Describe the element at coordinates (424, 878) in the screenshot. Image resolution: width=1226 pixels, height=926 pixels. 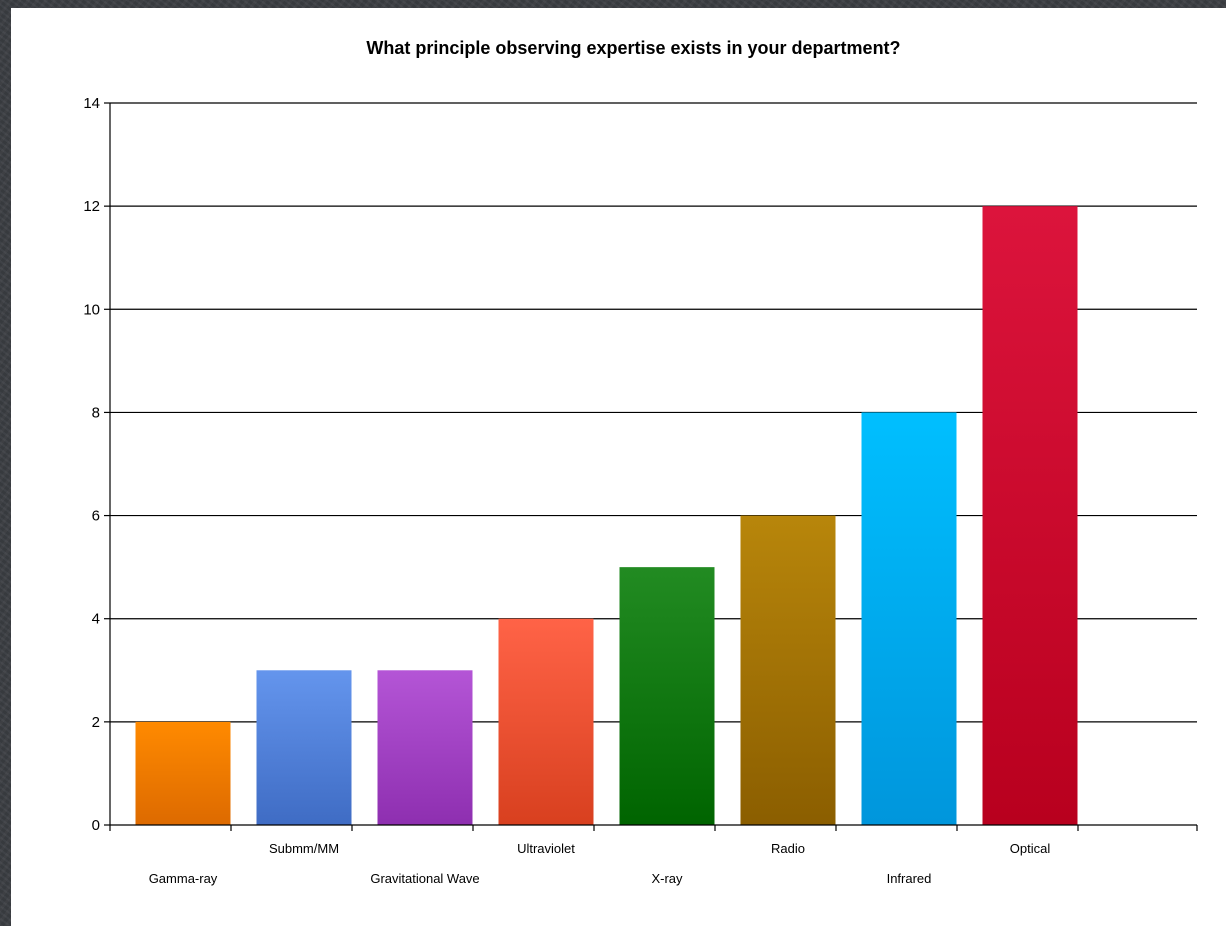
I see `x-tick-label-gravitational-wave: Gravitational Wave` at that location.